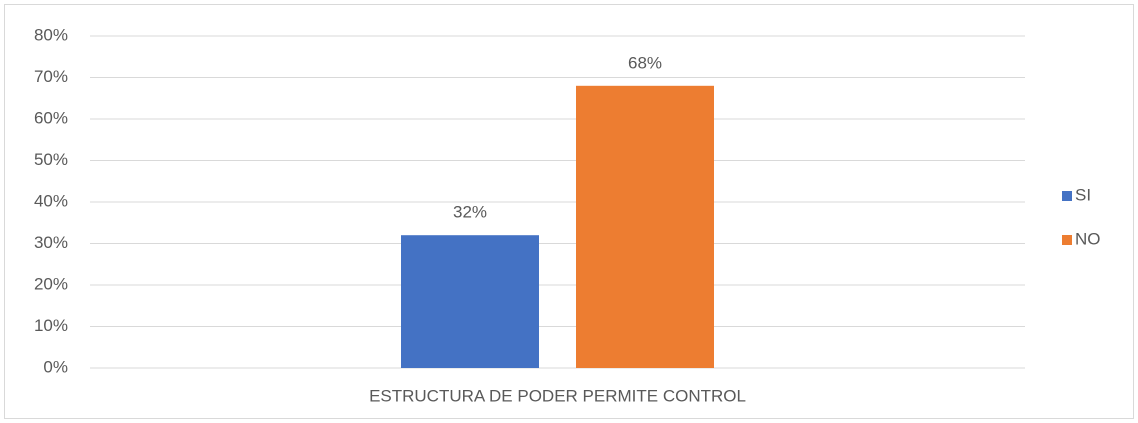  I want to click on y-tick-label: 10%, so click(51, 325).